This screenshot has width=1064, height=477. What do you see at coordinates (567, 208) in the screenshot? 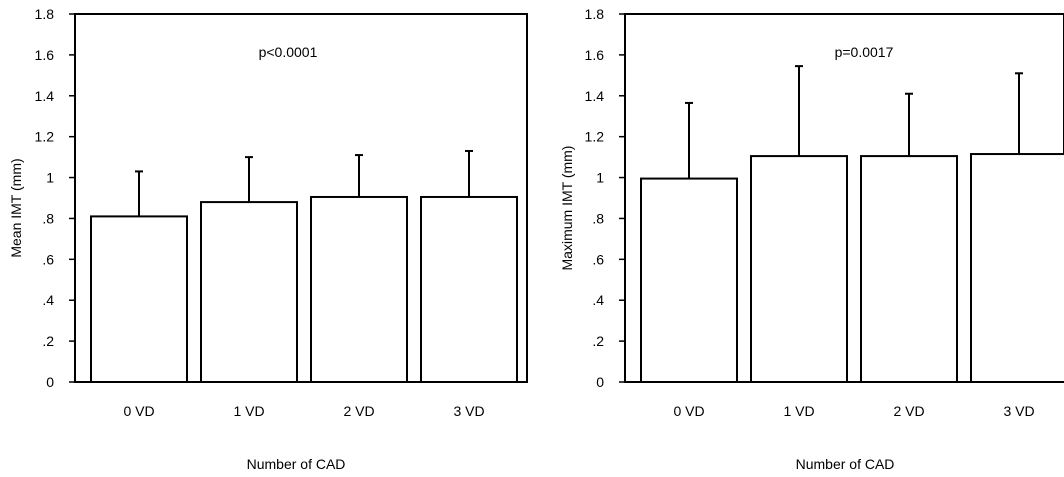
I see `y-axis-label: Maximum IMT (mm)` at bounding box center [567, 208].